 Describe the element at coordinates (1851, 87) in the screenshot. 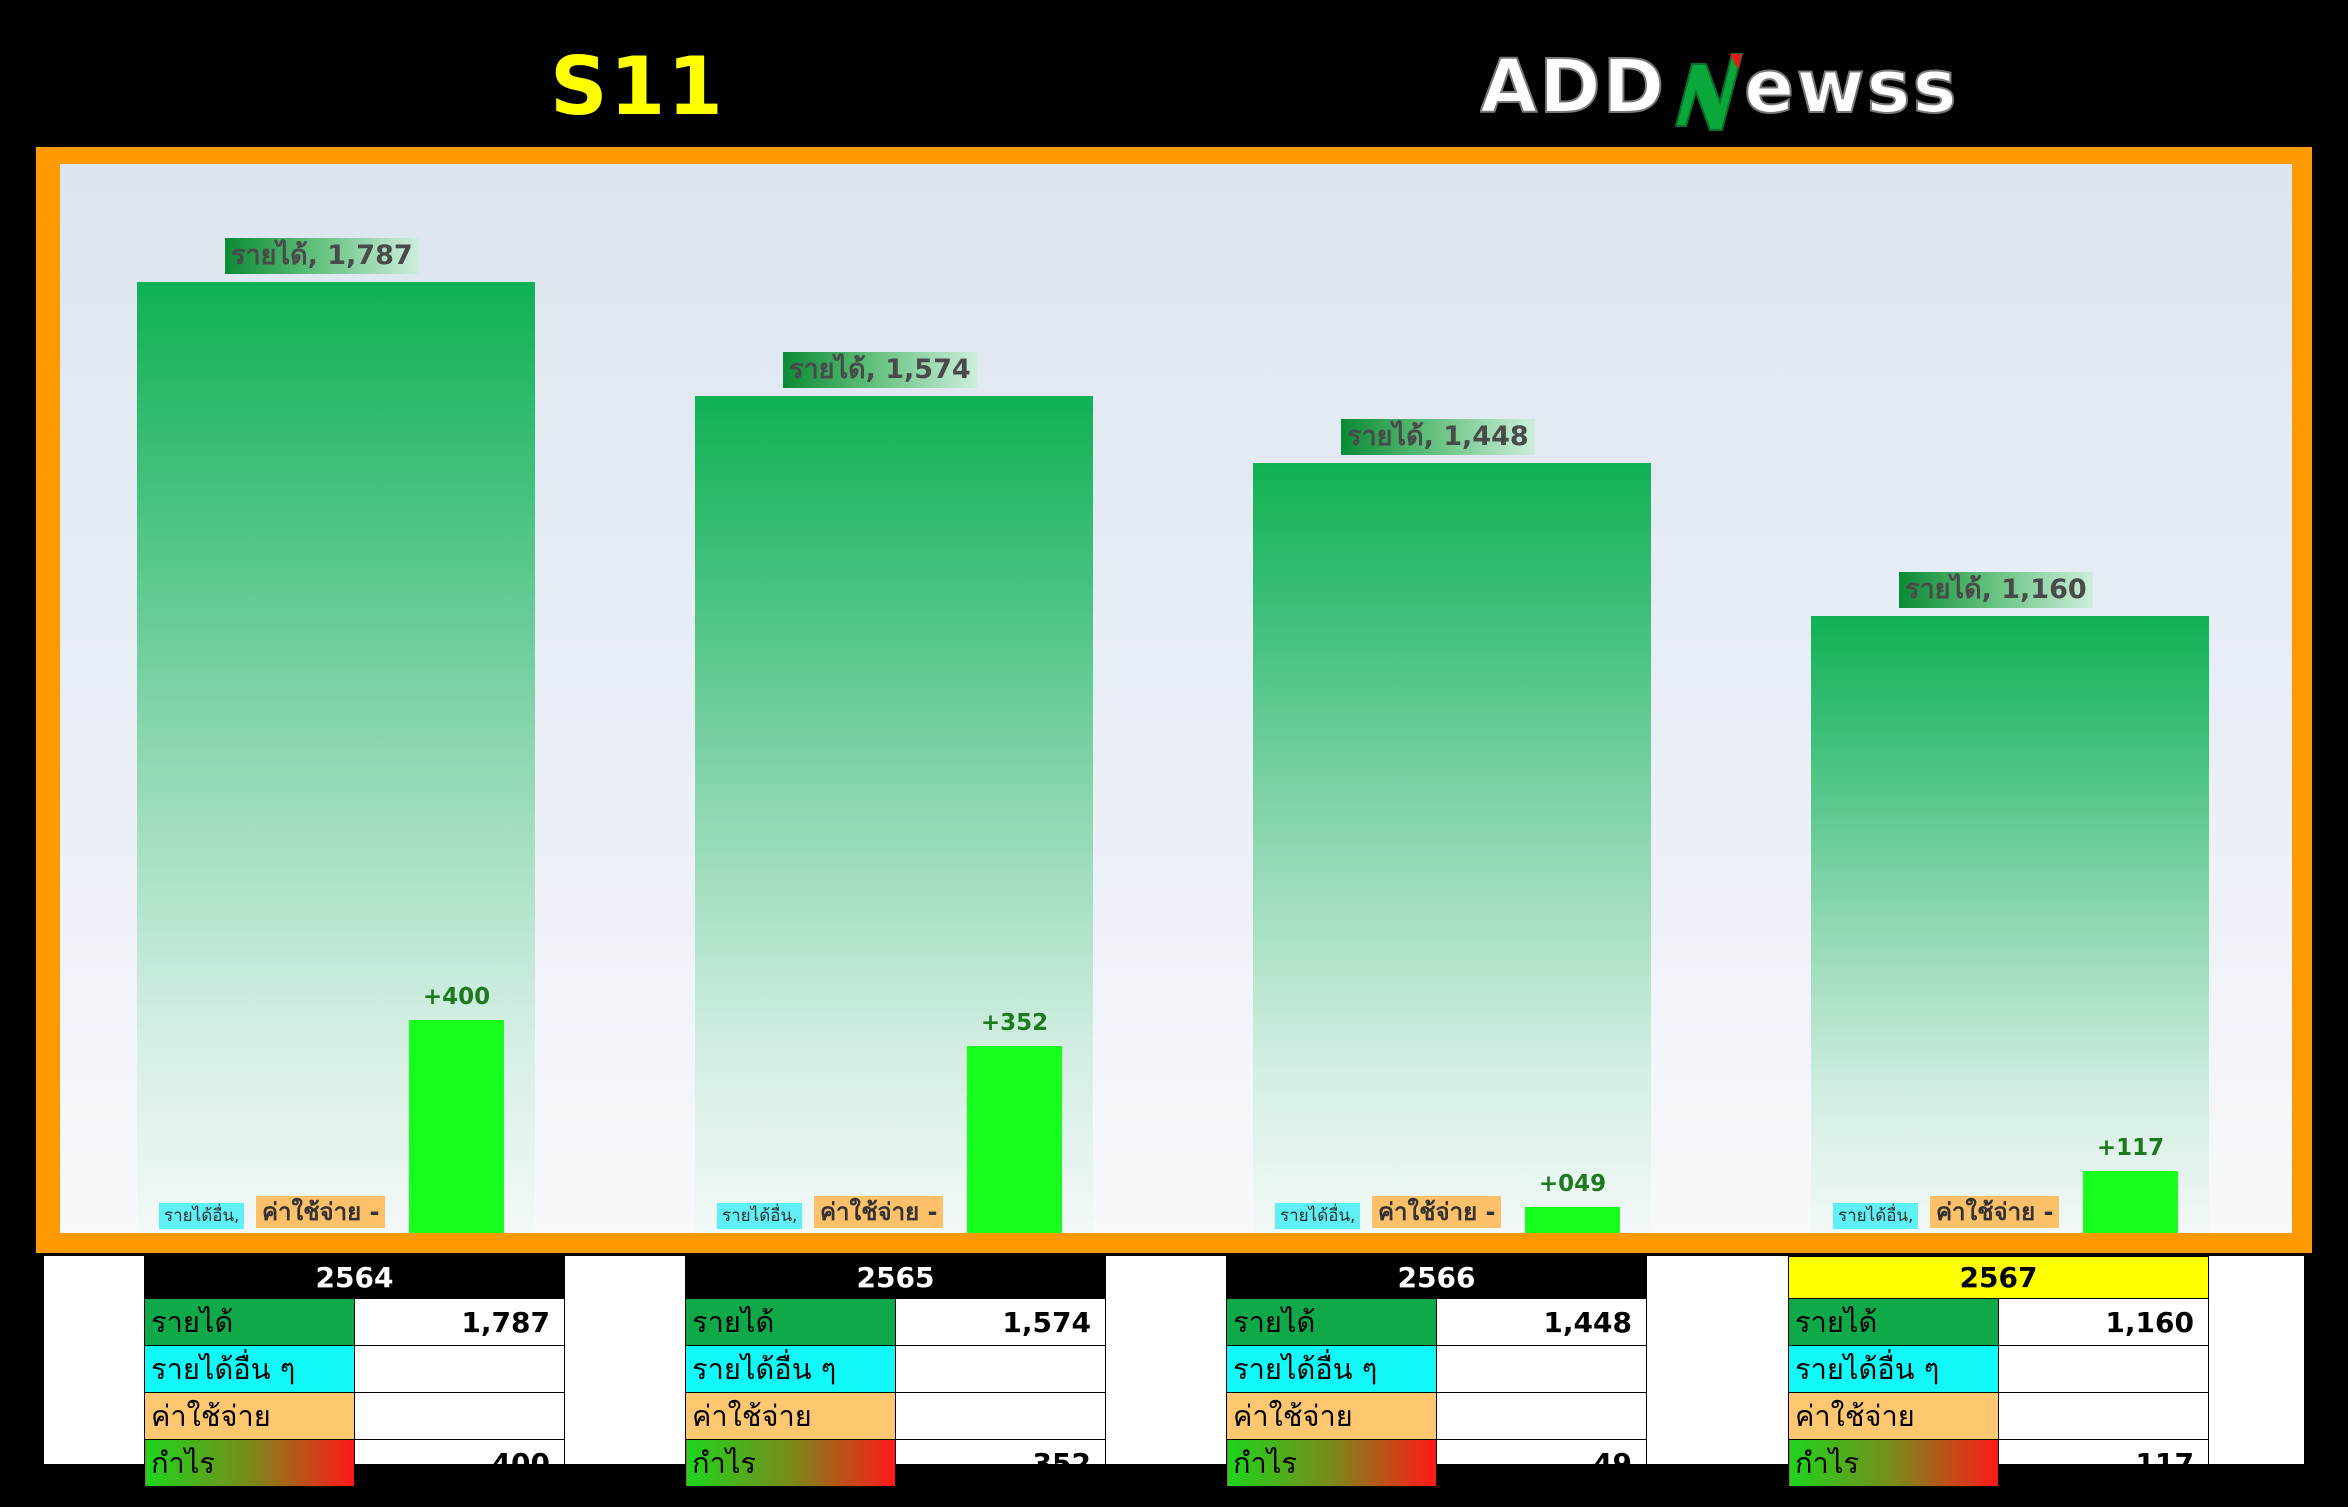

I see `svg-text: ewss` at that location.